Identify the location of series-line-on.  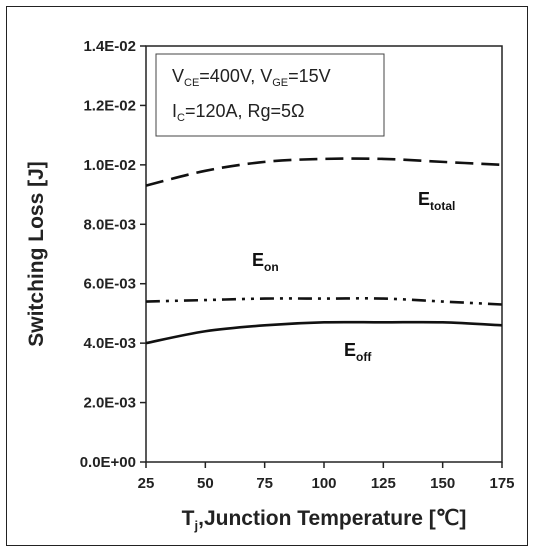
(324, 301).